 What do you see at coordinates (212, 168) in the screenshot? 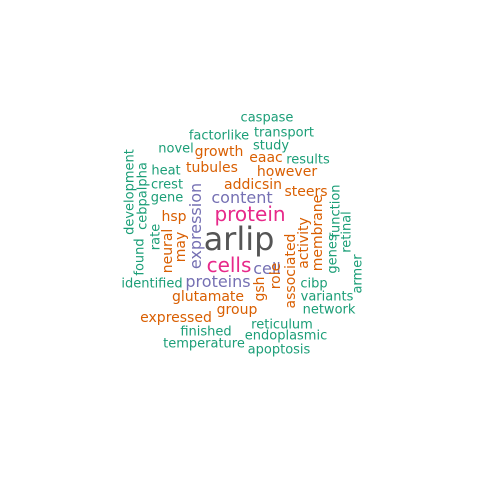
I see `word-tubules: tubules` at bounding box center [212, 168].